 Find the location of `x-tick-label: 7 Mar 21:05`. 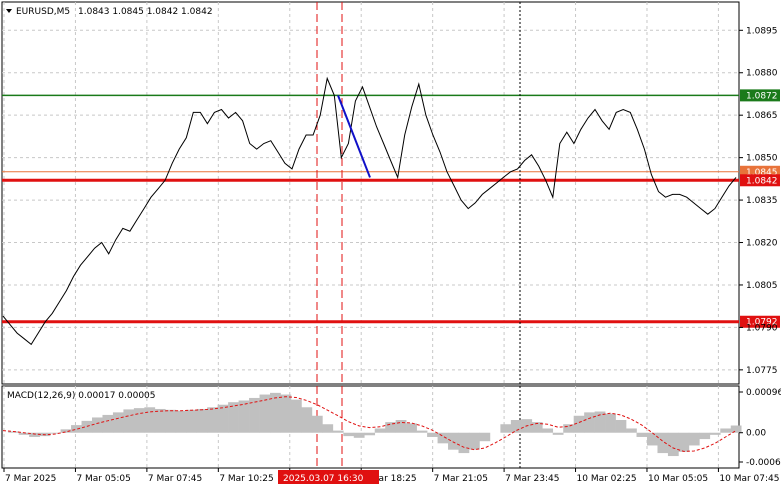

x-tick-label: 7 Mar 21:05 is located at coordinates (461, 479).